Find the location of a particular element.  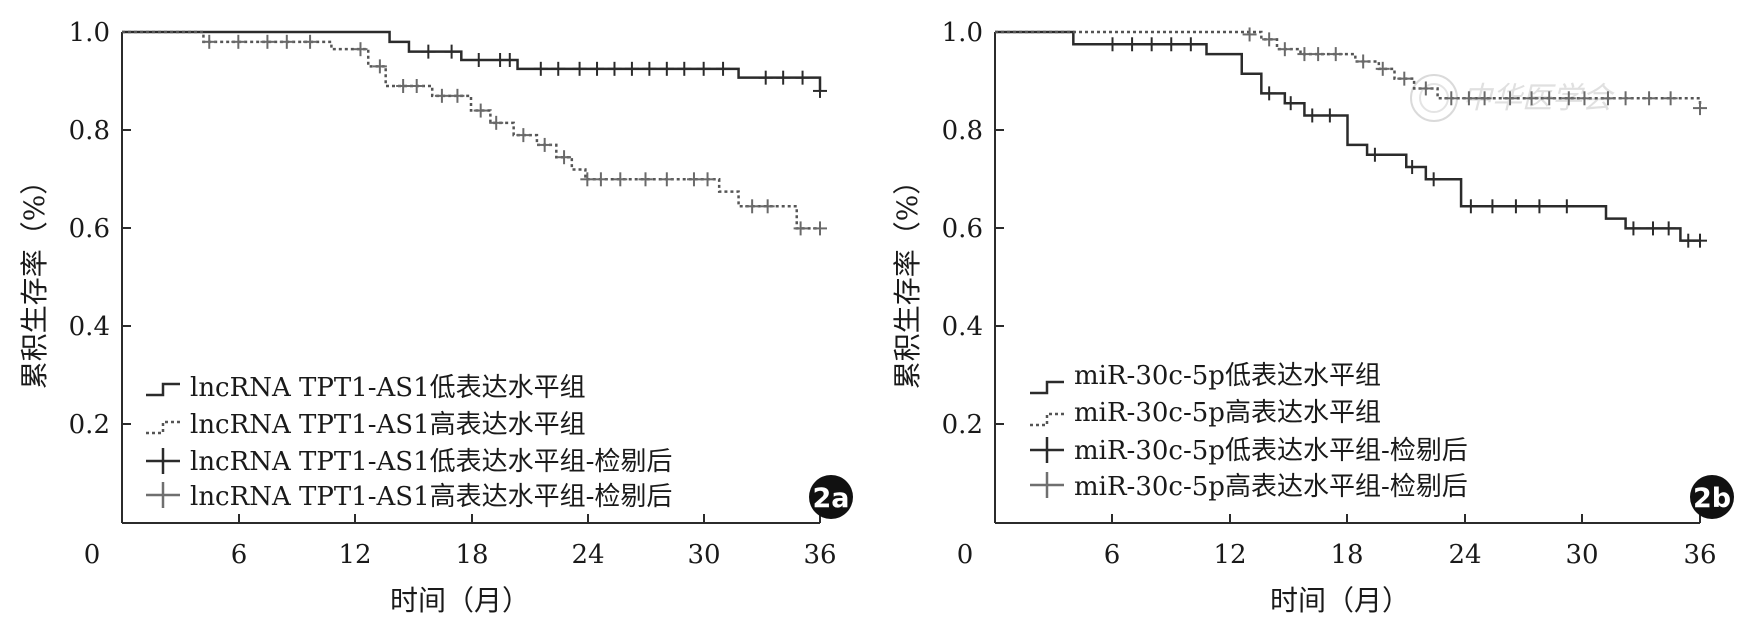

legend-label: lncRNA TPT1-AS1低表达水平组-检剔后 is located at coordinates (431, 462).